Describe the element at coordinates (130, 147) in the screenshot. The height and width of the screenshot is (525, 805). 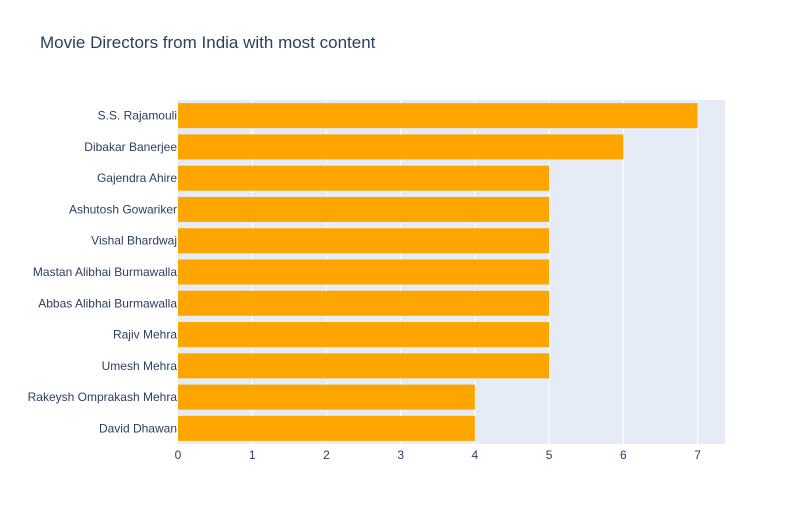
I see `category-label: Dibakar Banerjee` at that location.